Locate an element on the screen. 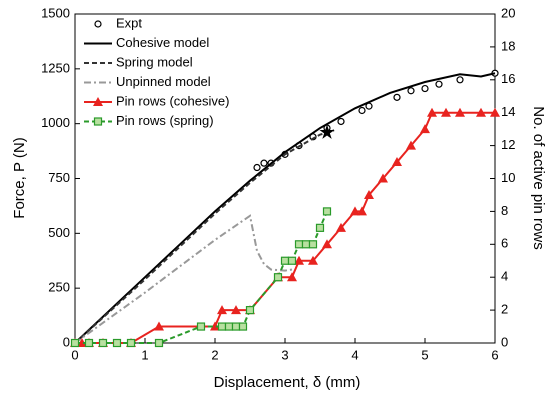 This screenshot has width=550, height=400. y-axis-label: Force, P (N) is located at coordinates (19, 177).